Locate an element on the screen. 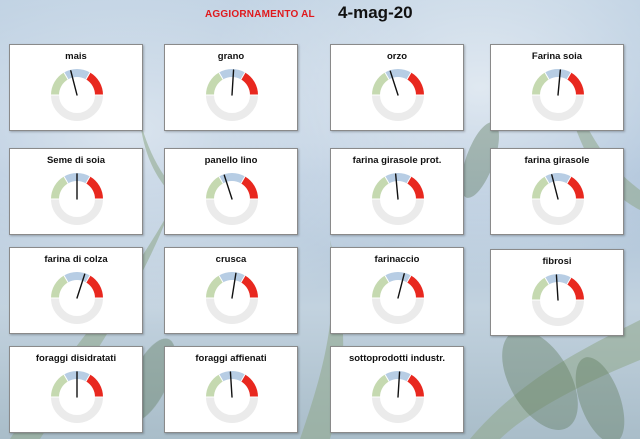  gauge-card-foraggi-disidratati: foraggi disidratati is located at coordinates (76, 389).